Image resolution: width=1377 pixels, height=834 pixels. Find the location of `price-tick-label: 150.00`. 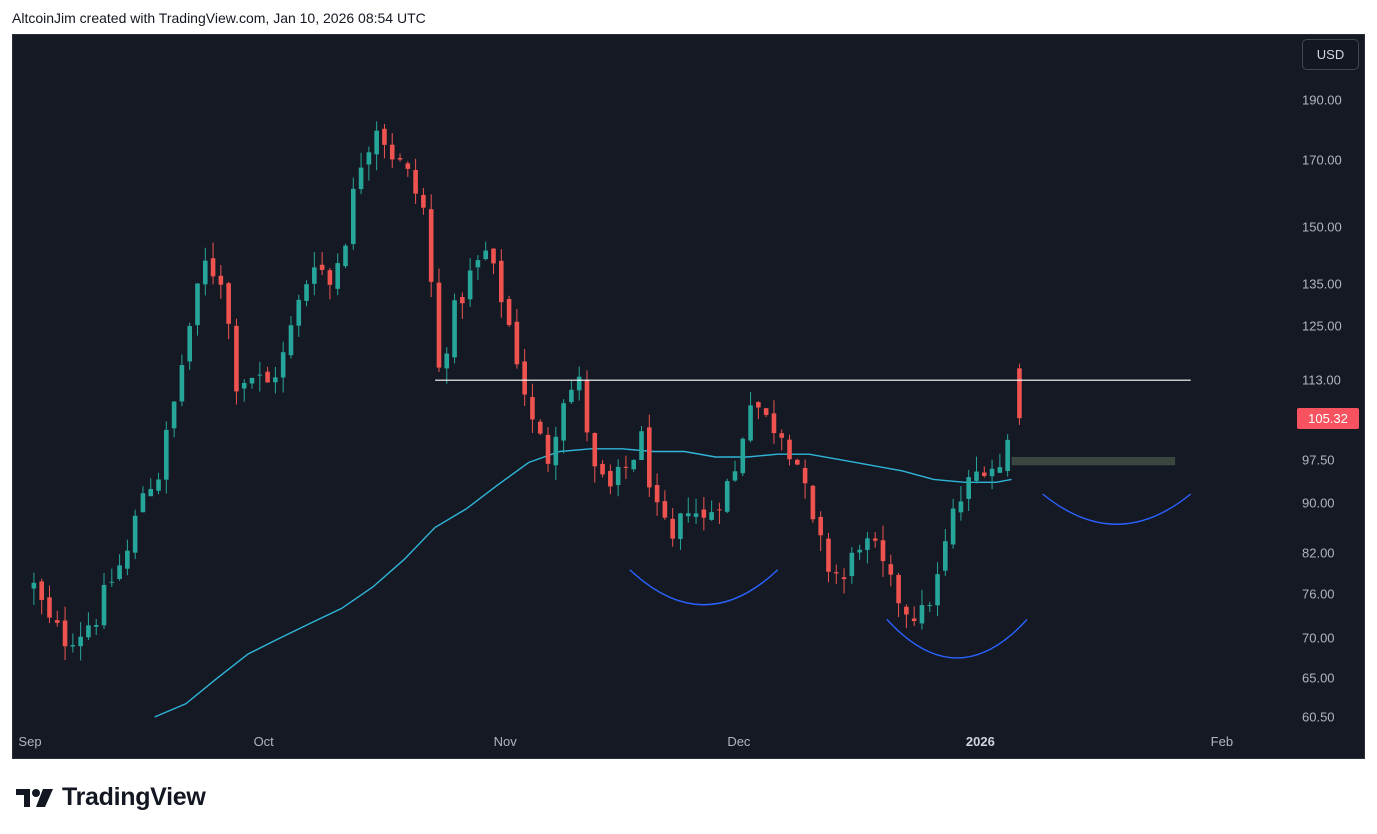

price-tick-label: 150.00 is located at coordinates (1322, 227).